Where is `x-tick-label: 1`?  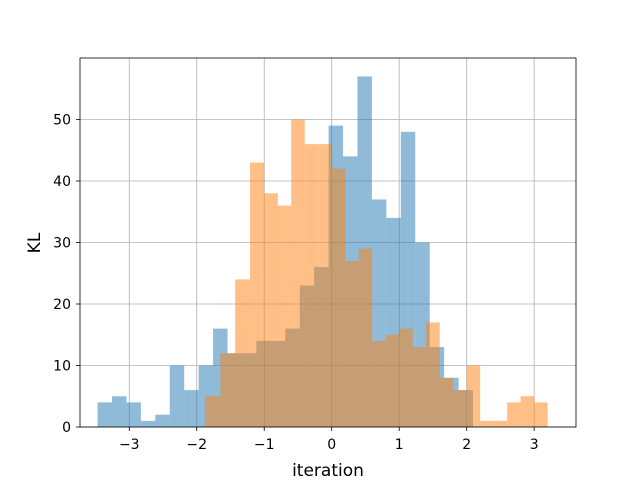 x-tick-label: 1 is located at coordinates (399, 445).